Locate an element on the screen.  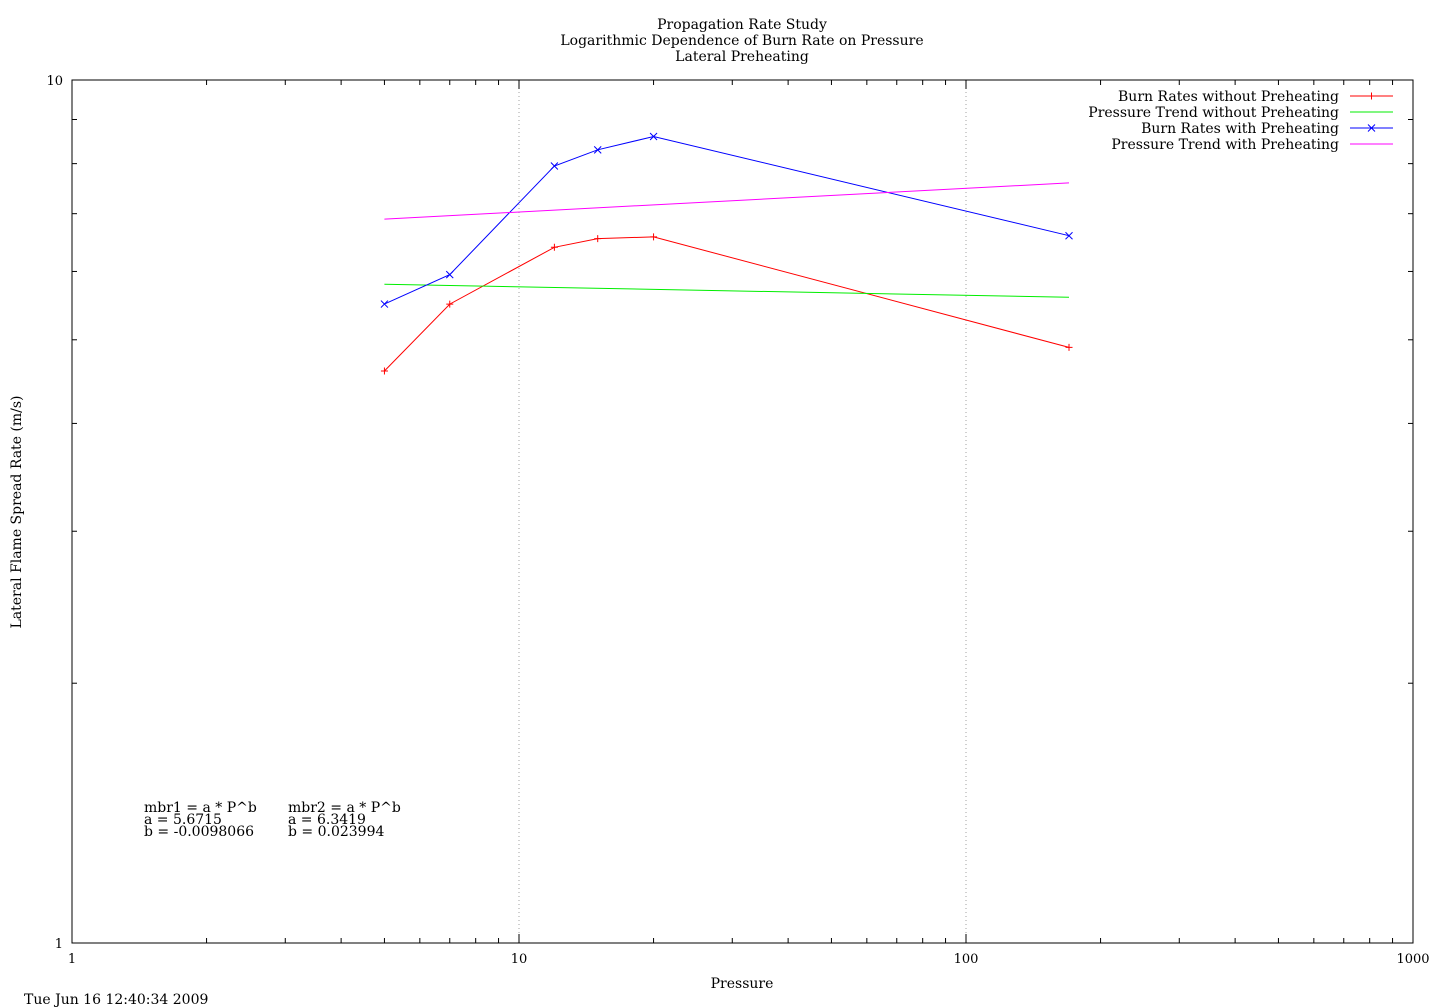
fit-1-b: b = -0.0098066 is located at coordinates (199, 832).